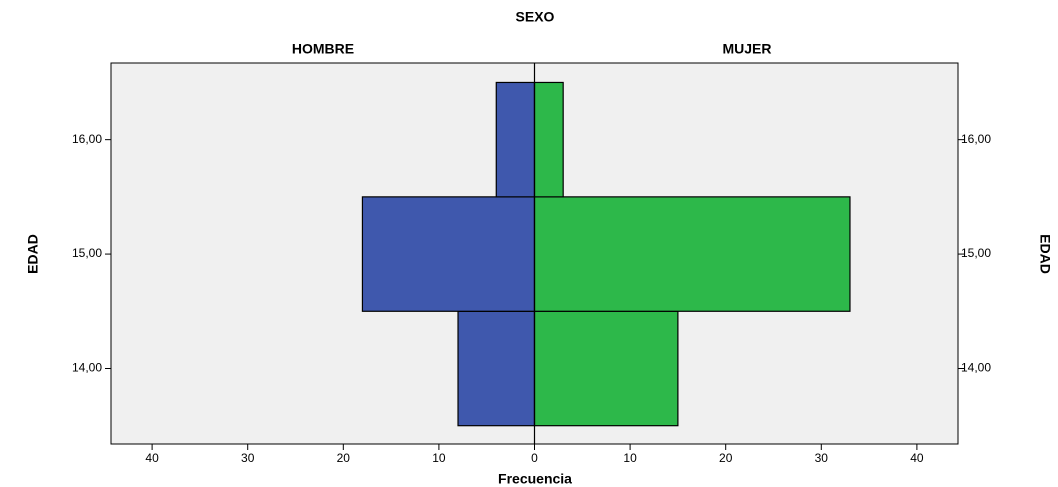 The image size is (1058, 487). What do you see at coordinates (535, 479) in the screenshot?
I see `x-axis-label: Frecuencia` at bounding box center [535, 479].